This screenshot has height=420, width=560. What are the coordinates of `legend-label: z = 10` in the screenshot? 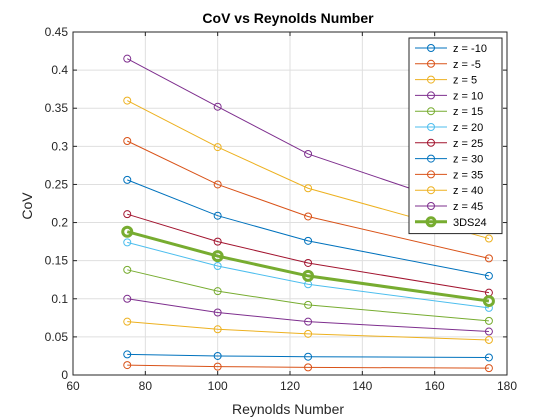 It's located at (468, 96).